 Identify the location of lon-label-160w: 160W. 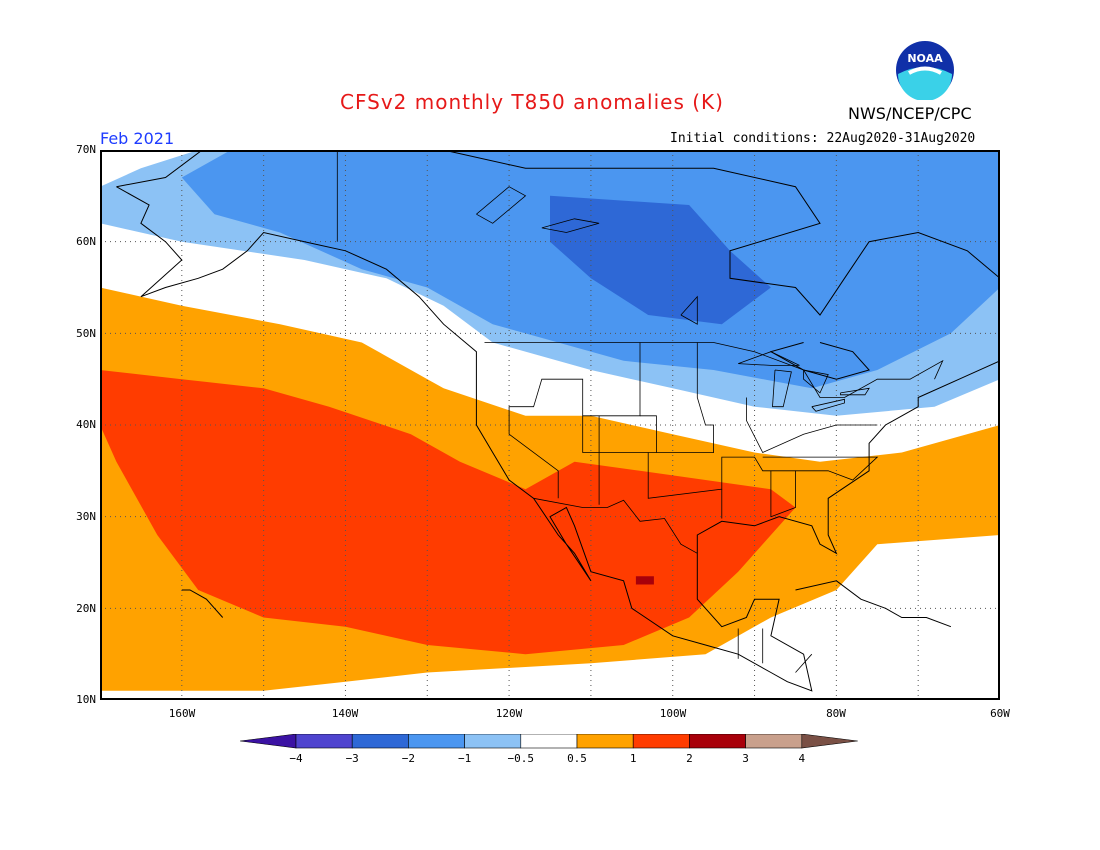
(182, 713).